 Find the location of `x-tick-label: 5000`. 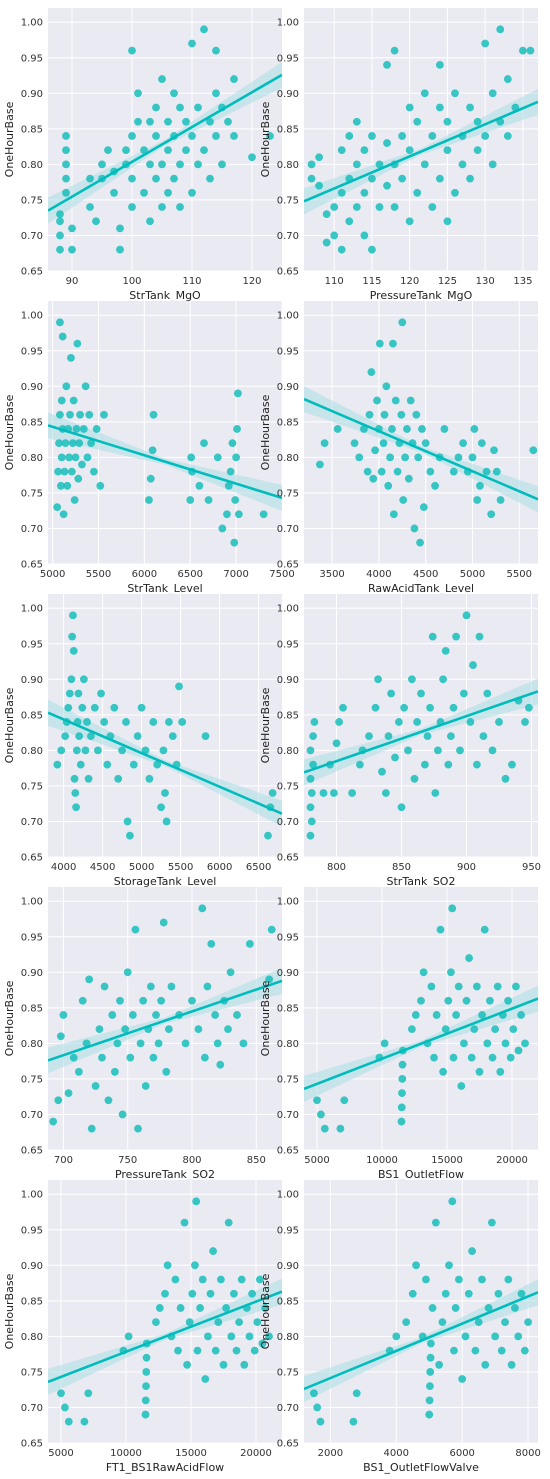

x-tick-label: 5000 is located at coordinates (141, 867).